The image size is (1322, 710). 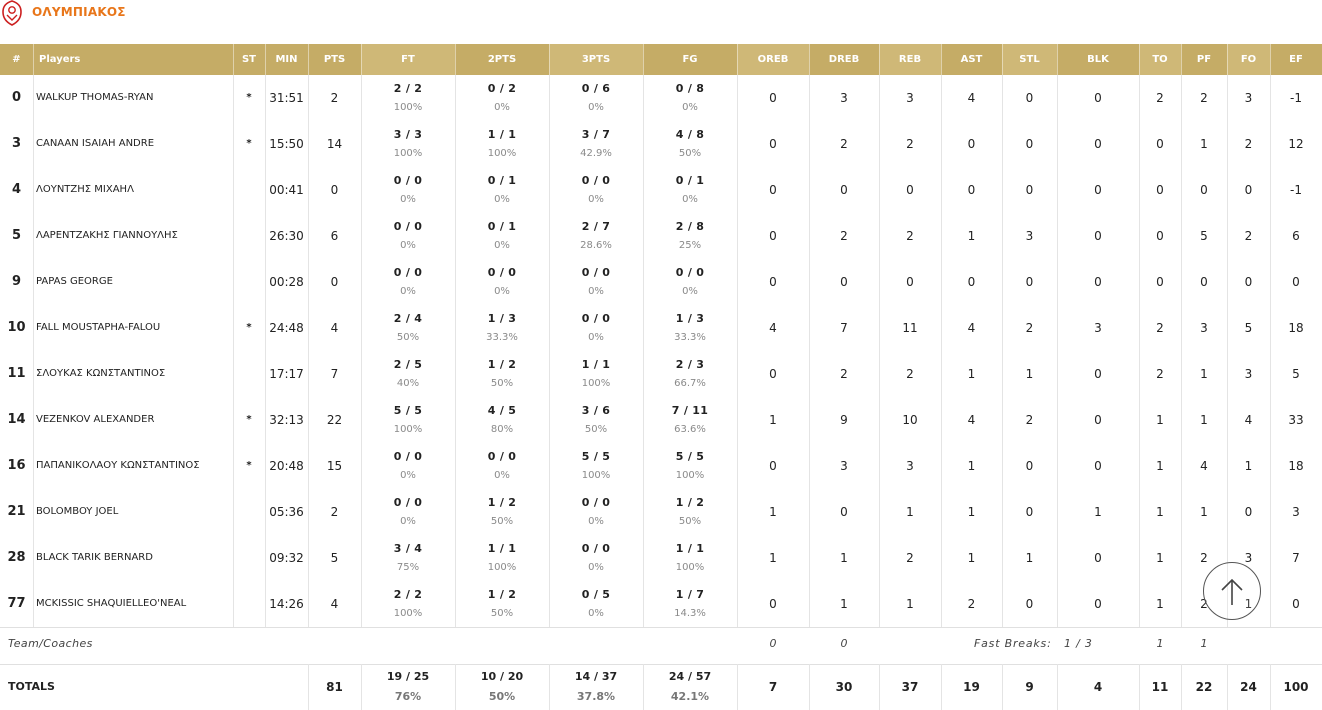 I want to click on player-reb: 2, so click(x=910, y=144).